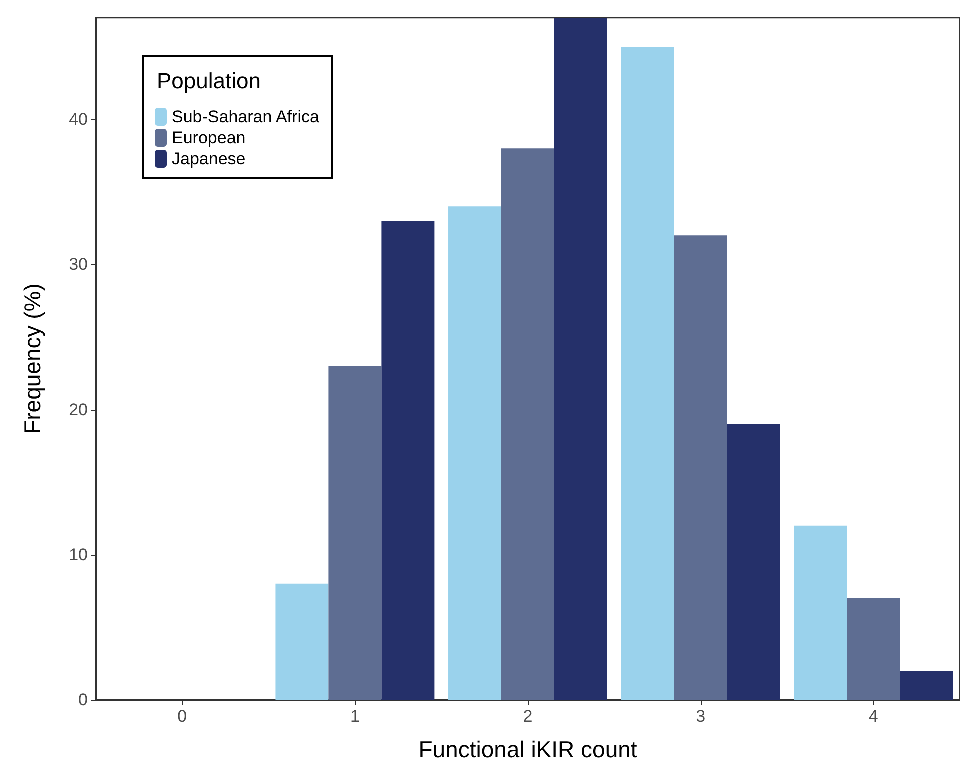 This screenshot has height=774, width=968. I want to click on legend-label: Sub-Saharan Africa, so click(246, 117).